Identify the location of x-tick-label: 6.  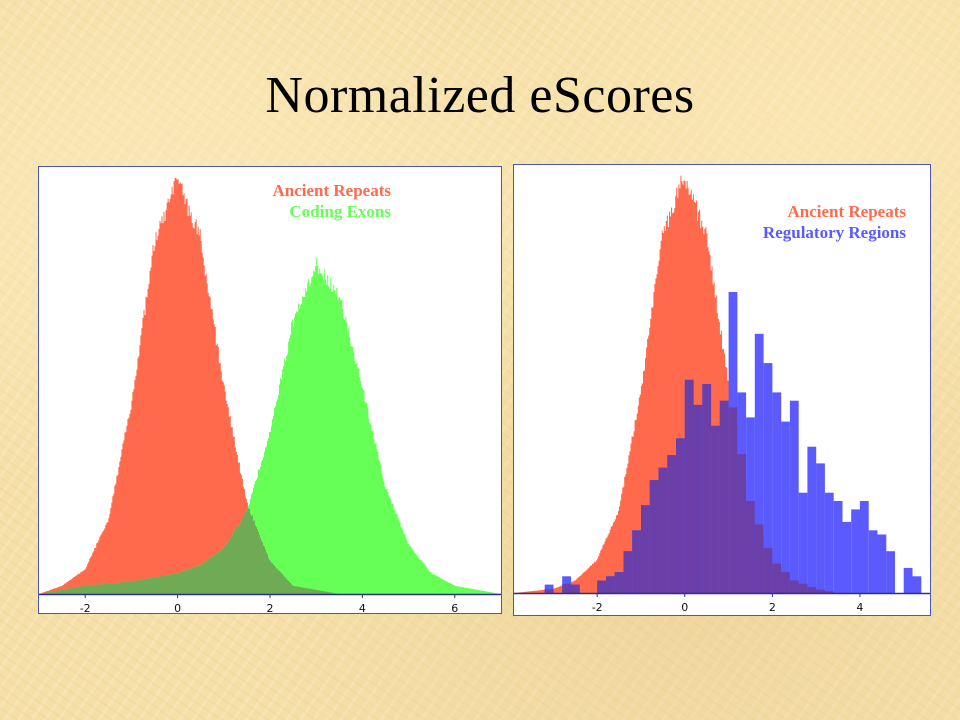
(454, 607).